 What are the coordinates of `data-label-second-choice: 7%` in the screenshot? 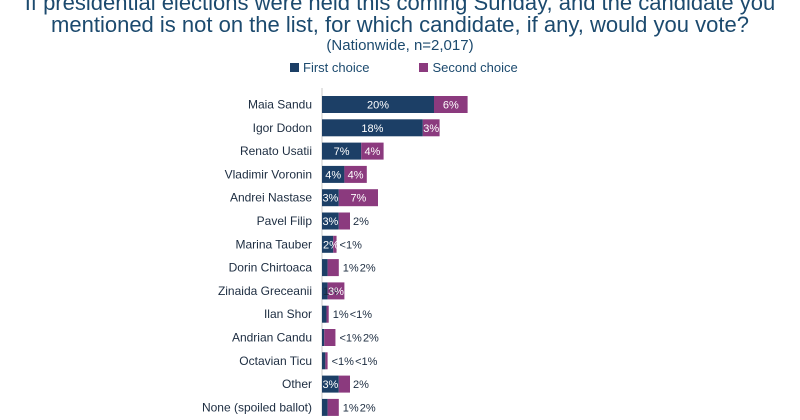 It's located at (358, 199).